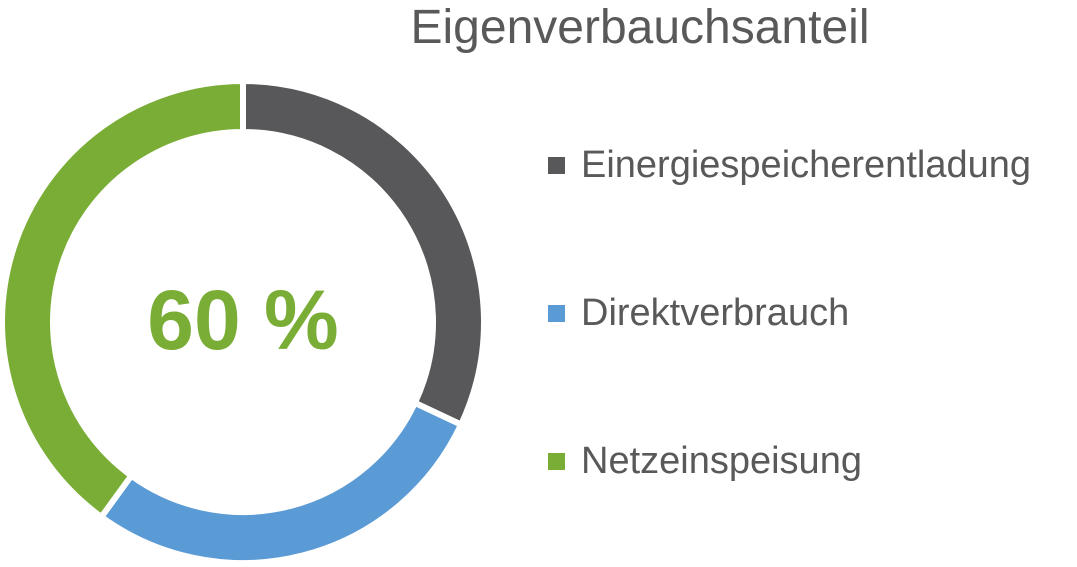 The width and height of the screenshot is (1077, 567). I want to click on legend-item-direktverbrauch: Direktverbrauch, so click(789, 313).